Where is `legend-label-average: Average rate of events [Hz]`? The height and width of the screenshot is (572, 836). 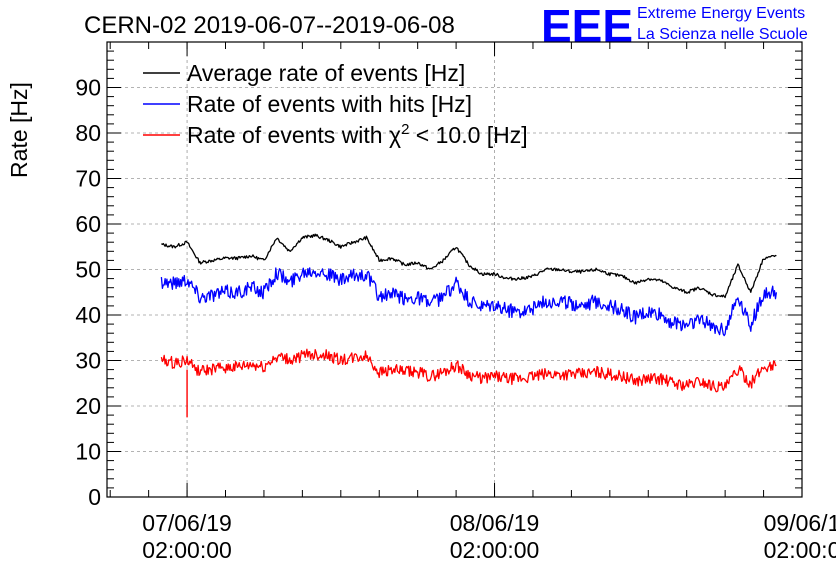 legend-label-average: Average rate of events [Hz] is located at coordinates (326, 73).